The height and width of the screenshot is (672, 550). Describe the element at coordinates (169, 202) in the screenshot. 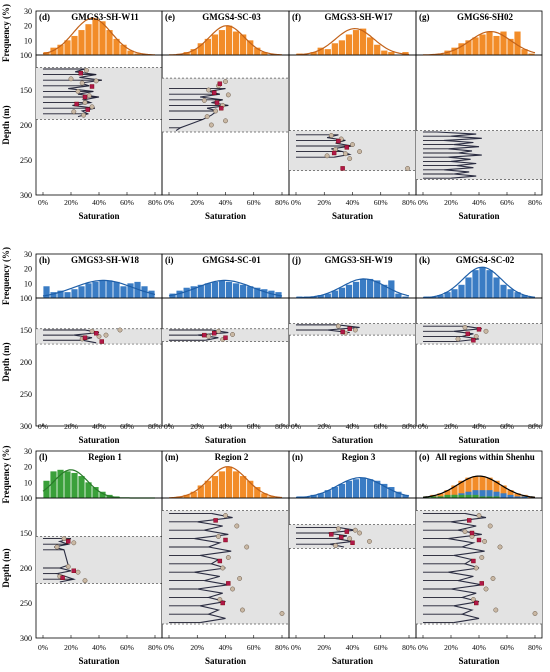

I see `x-tick-label: 0%` at that location.